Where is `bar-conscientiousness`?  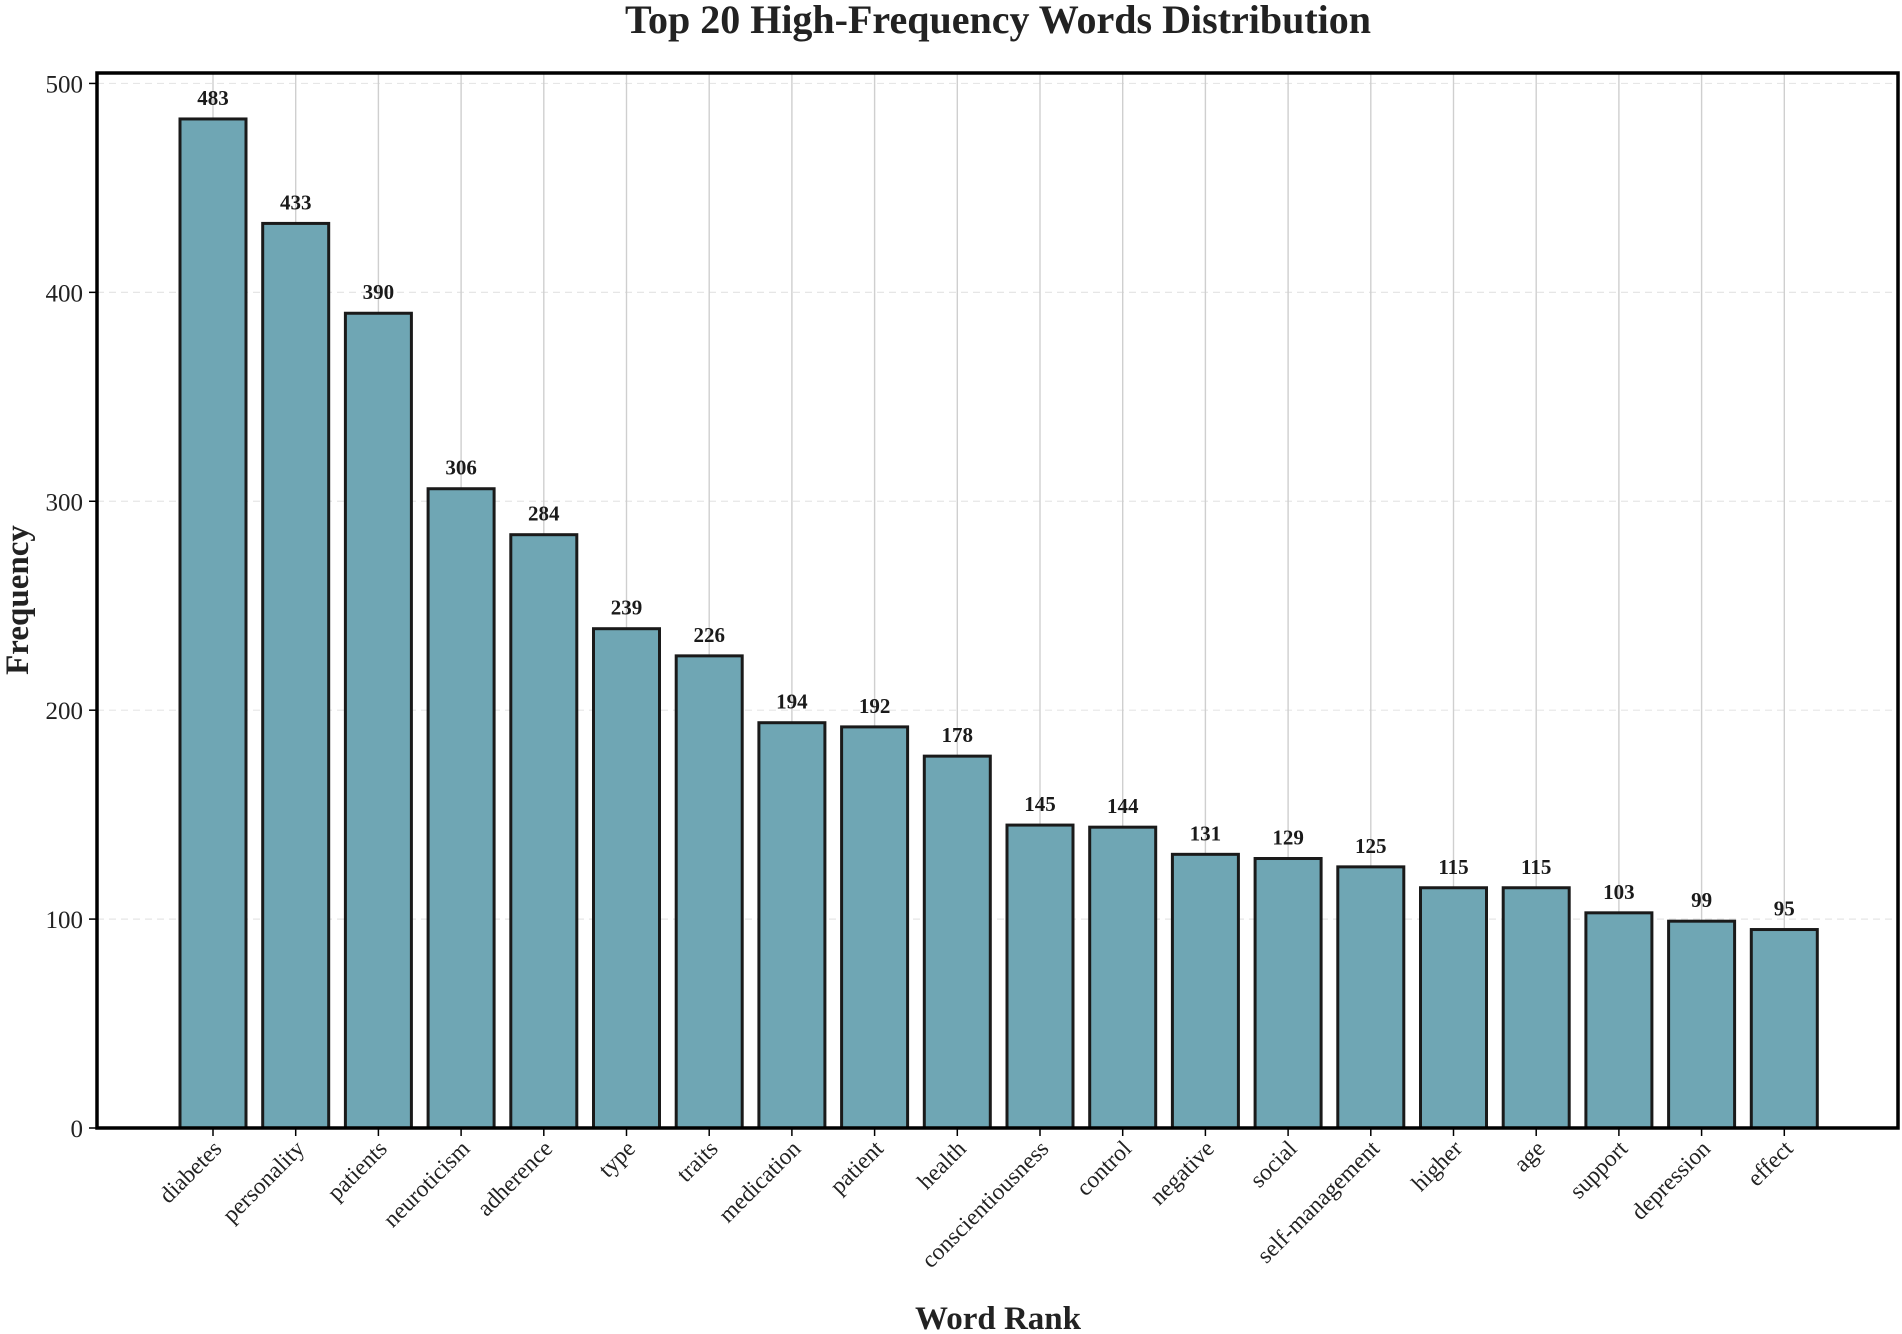
bar-conscientiousness is located at coordinates (1040, 976).